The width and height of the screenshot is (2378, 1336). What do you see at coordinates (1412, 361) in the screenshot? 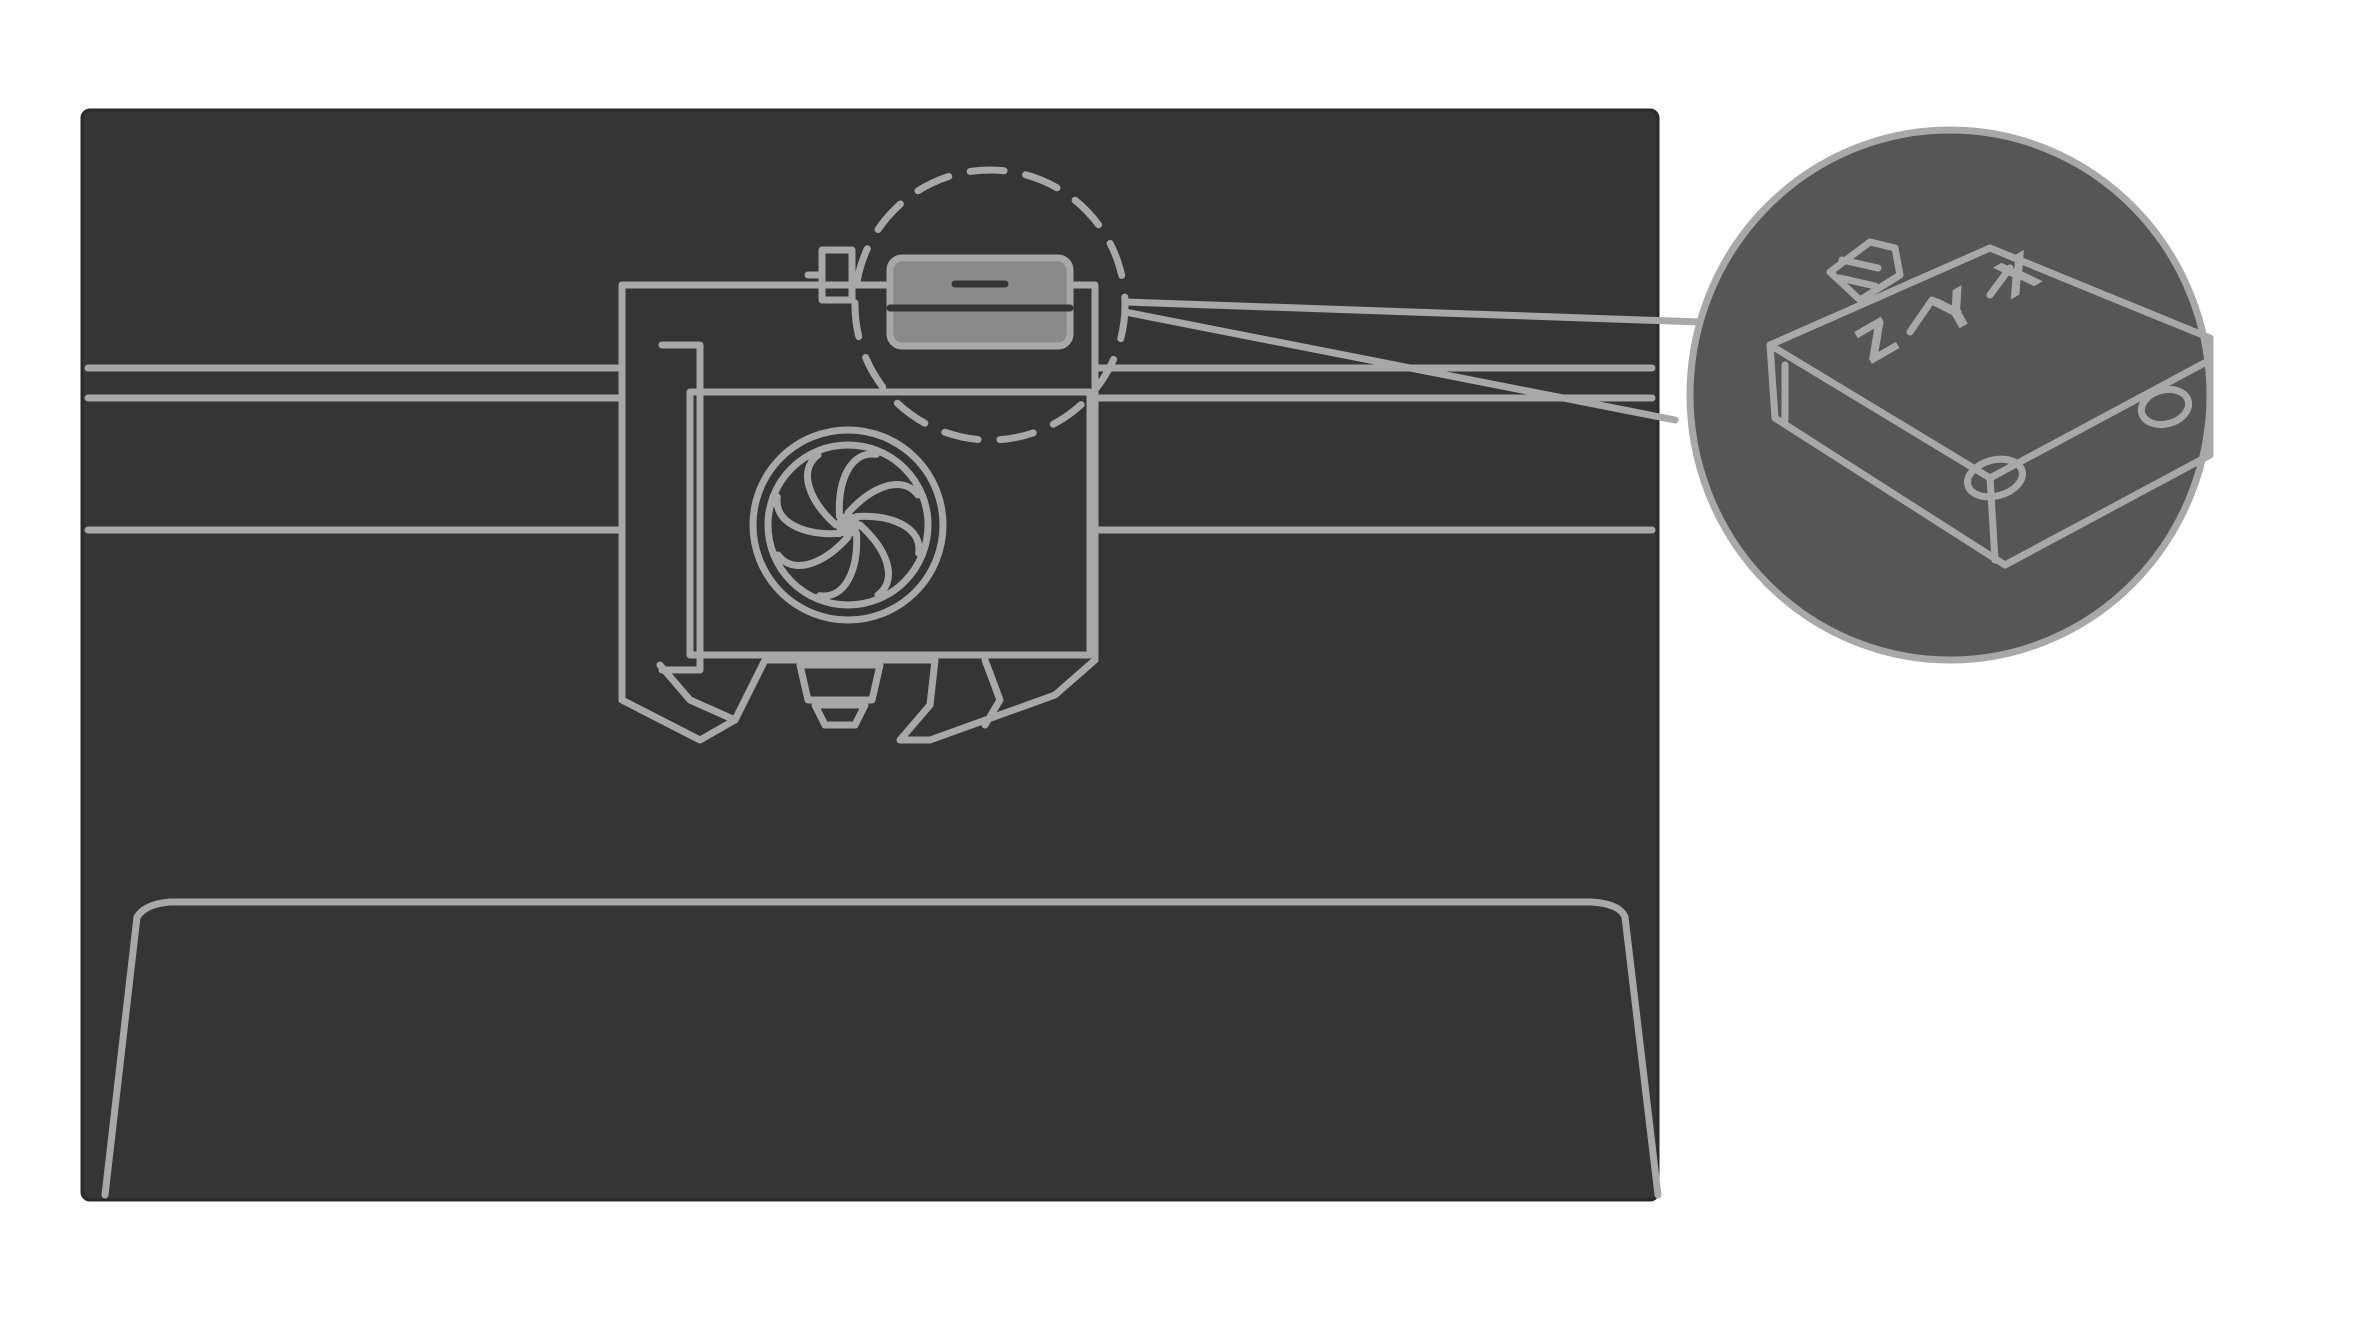
I see `zoom-leader` at bounding box center [1412, 361].